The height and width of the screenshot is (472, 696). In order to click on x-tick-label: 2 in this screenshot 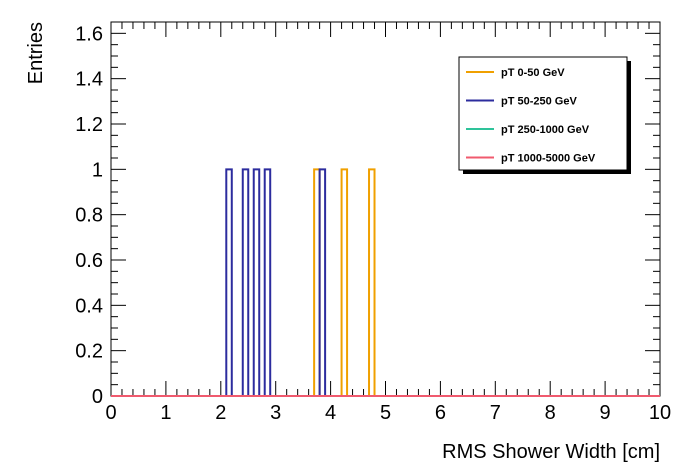, I will do `click(220, 413)`.